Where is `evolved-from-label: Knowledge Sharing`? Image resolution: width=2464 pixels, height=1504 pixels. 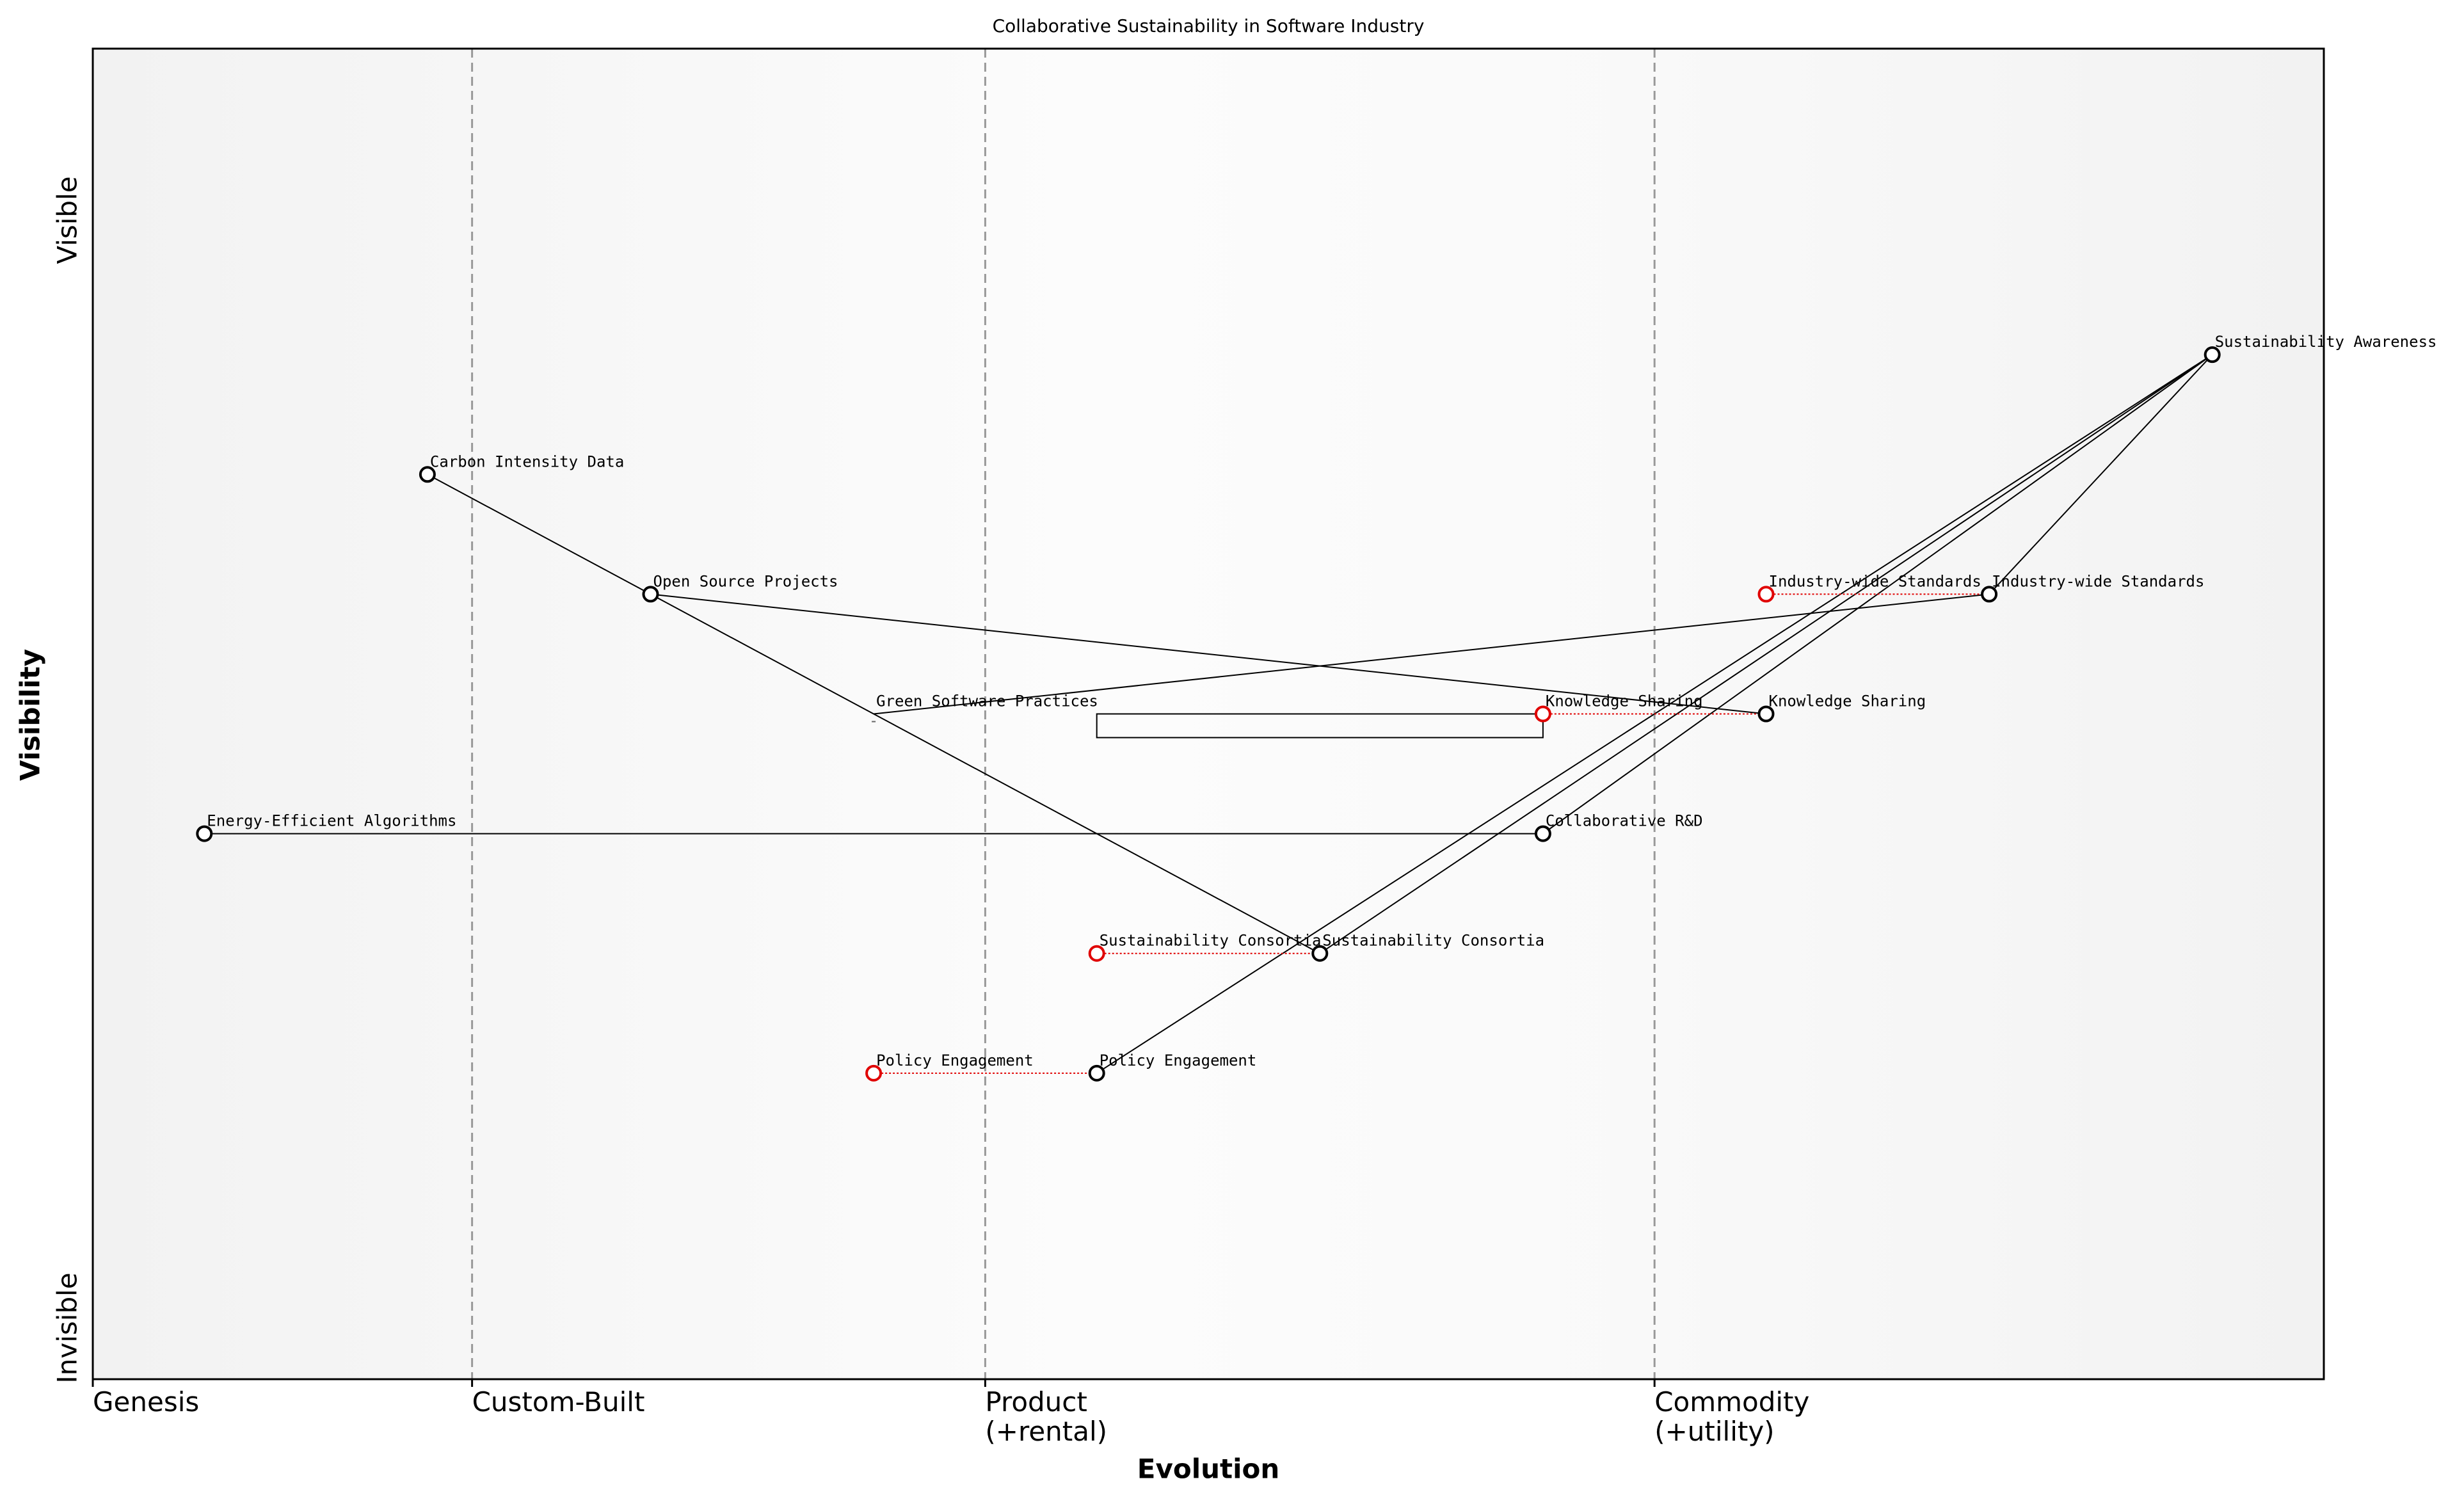
evolved-from-label: Knowledge Sharing is located at coordinates (1624, 701).